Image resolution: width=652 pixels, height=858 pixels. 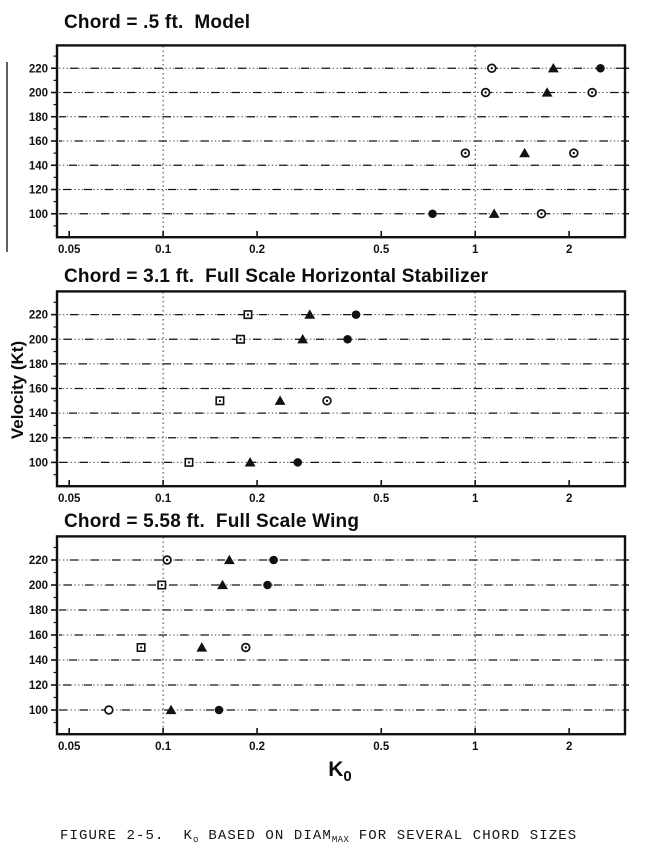 I want to click on caption-k-subscript: o, so click(x=196, y=840).